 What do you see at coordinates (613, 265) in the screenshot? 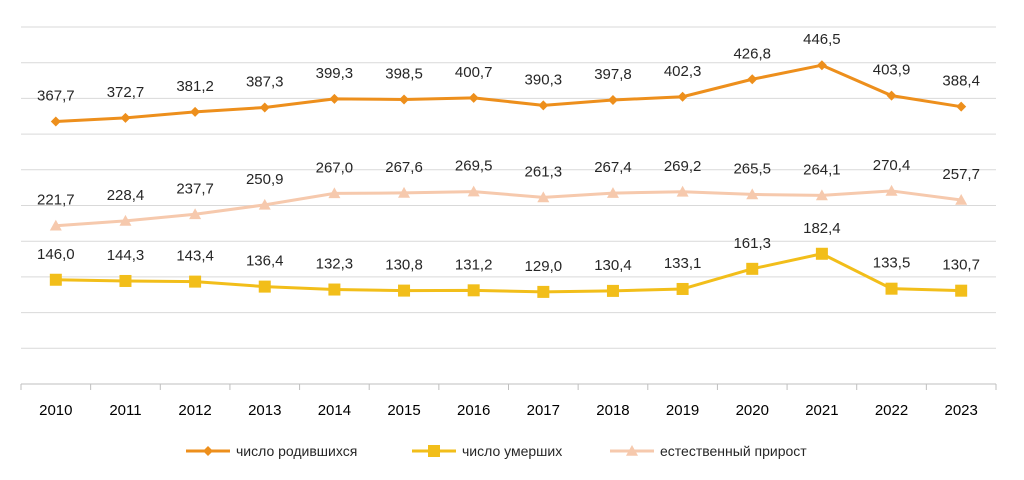
I see `data-label-deaths: 130,4` at bounding box center [613, 265].